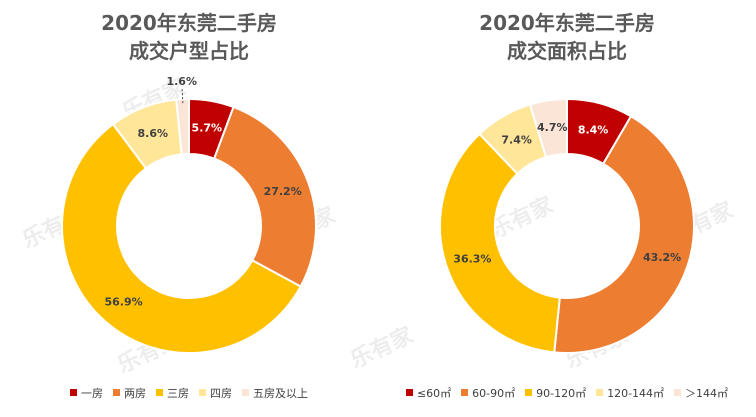  I want to click on legend-item: 60-90㎡, so click(488, 393).